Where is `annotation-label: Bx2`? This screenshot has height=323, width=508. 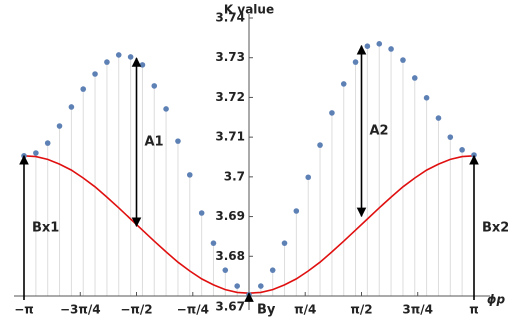
annotation-label: Bx2 is located at coordinates (495, 227).